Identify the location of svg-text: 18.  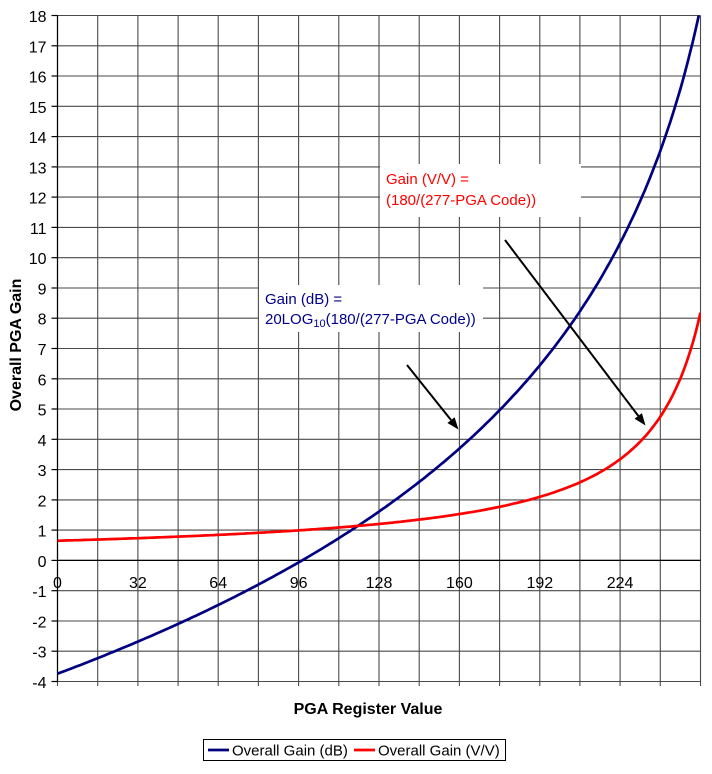
(38, 17).